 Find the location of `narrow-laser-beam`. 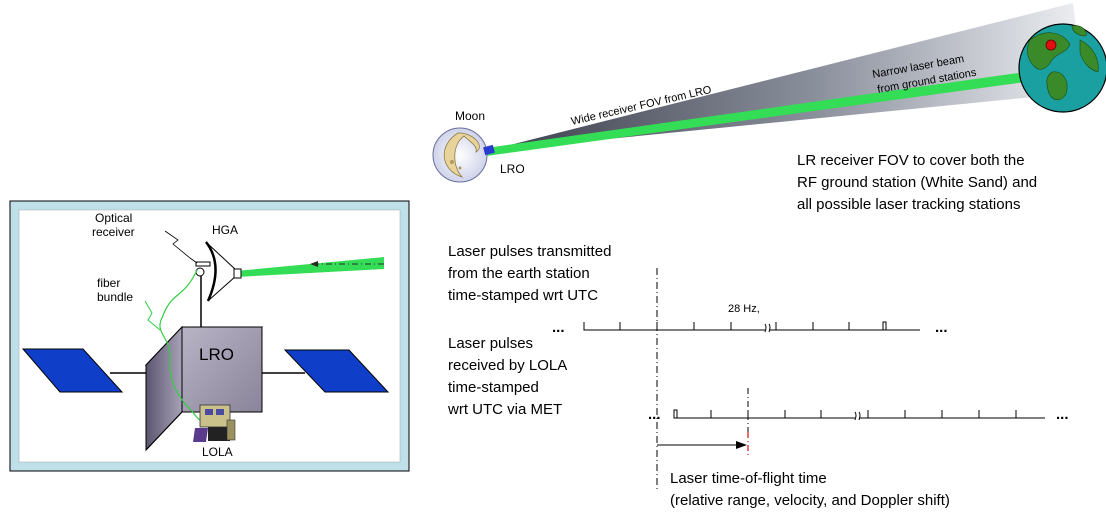

narrow-laser-beam is located at coordinates (755, 114).